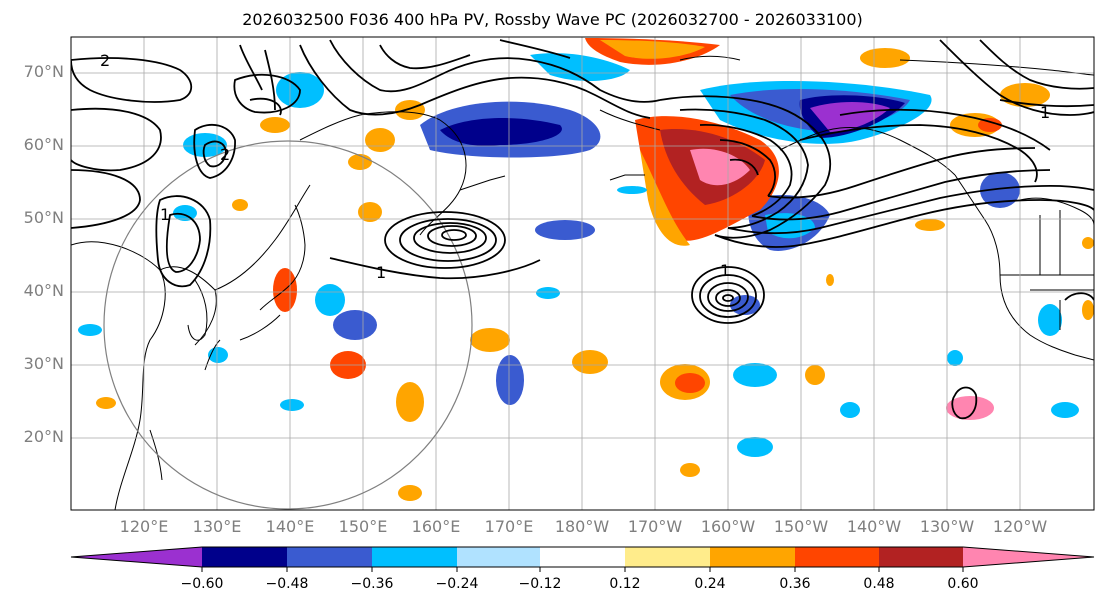 The width and height of the screenshot is (1105, 604). What do you see at coordinates (874, 526) in the screenshot?
I see `lon-label: 140°W` at bounding box center [874, 526].